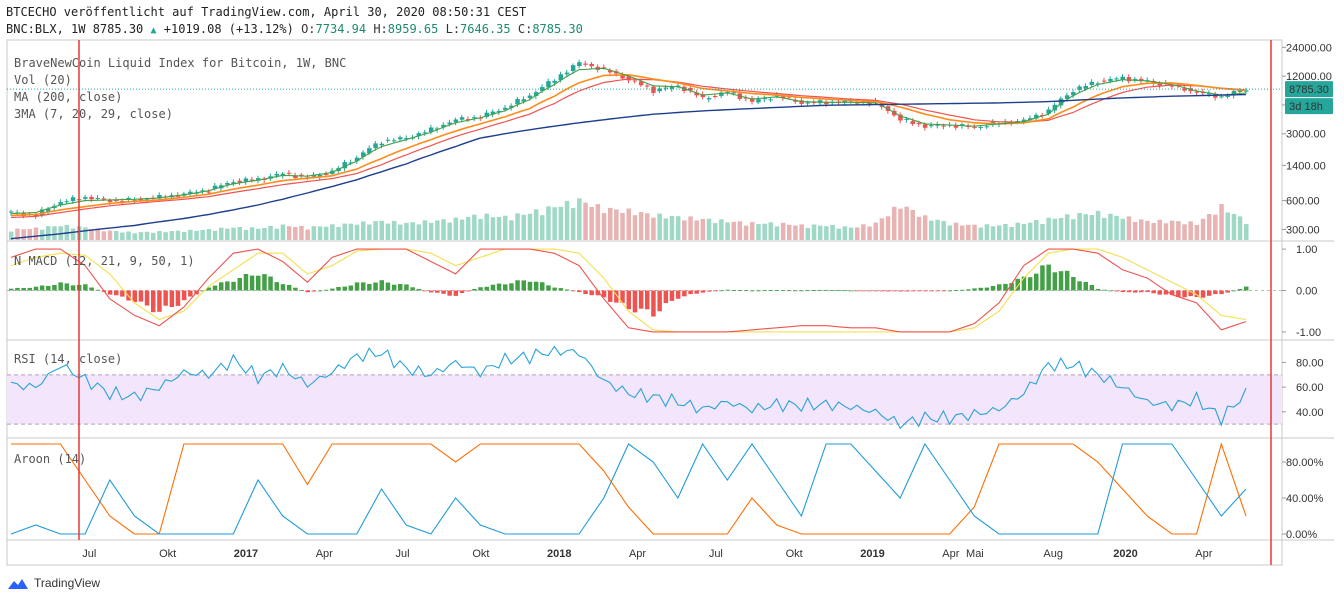  Describe the element at coordinates (1303, 230) in the screenshot. I see `price-axis-label: 300.00` at that location.